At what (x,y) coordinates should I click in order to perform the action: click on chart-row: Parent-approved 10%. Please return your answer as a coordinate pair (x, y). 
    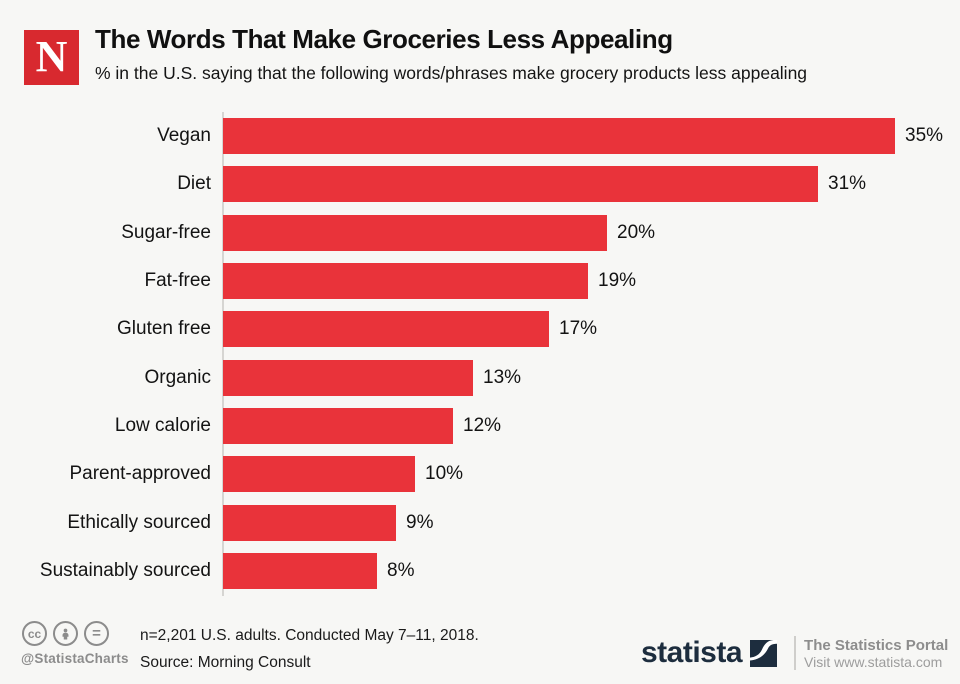
    Looking at the image, I should click on (480, 474).